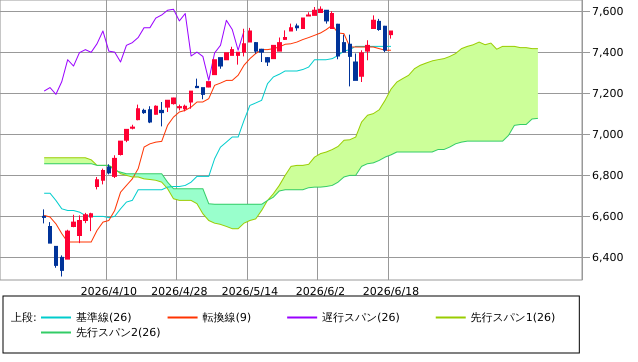  I want to click on legend-label: 転換線(9), so click(227, 317).